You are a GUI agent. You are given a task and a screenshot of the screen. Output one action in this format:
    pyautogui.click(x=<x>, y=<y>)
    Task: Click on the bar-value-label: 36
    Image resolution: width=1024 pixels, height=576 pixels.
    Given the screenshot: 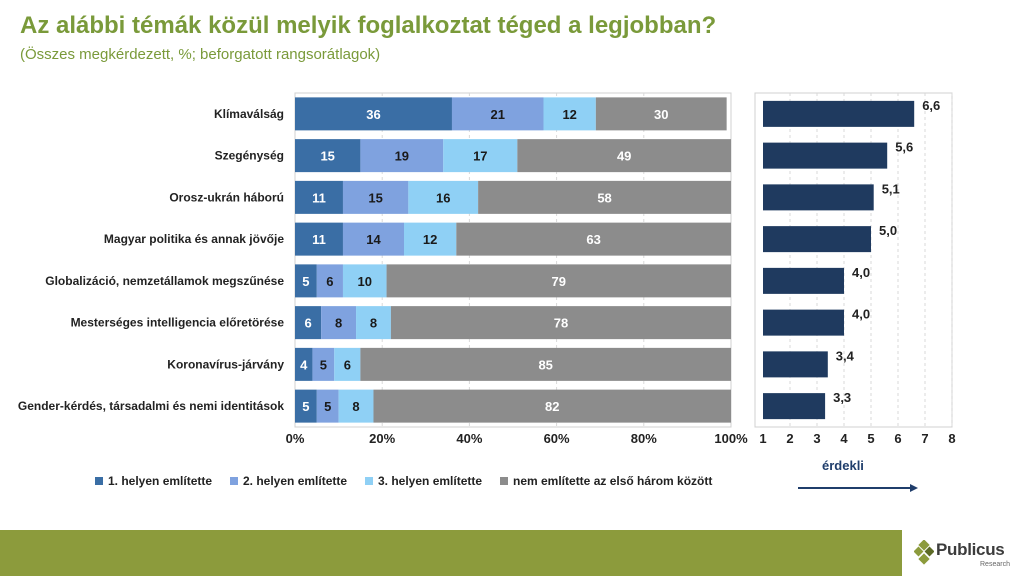 What is the action you would take?
    pyautogui.click(x=373, y=114)
    